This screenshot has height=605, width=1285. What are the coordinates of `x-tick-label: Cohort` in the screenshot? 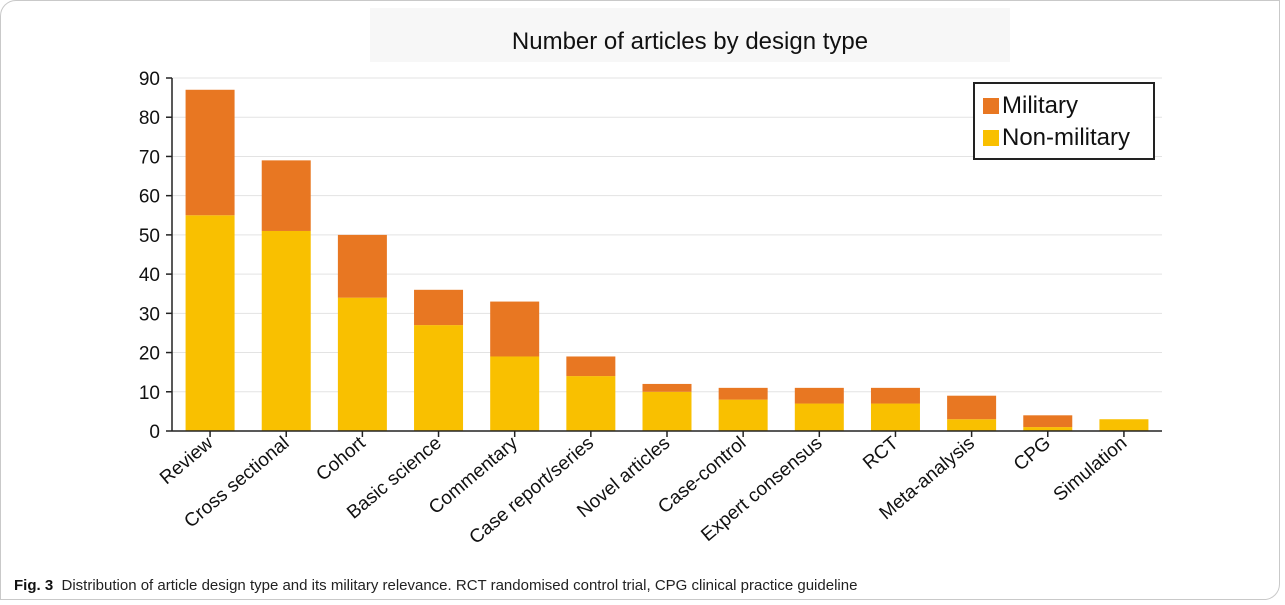 It's located at (341, 458).